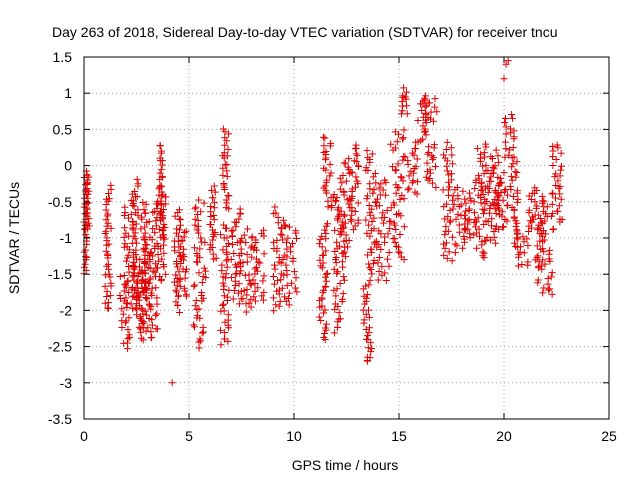 This screenshot has height=480, width=640. I want to click on y-tick-label: 1.5, so click(63, 57).